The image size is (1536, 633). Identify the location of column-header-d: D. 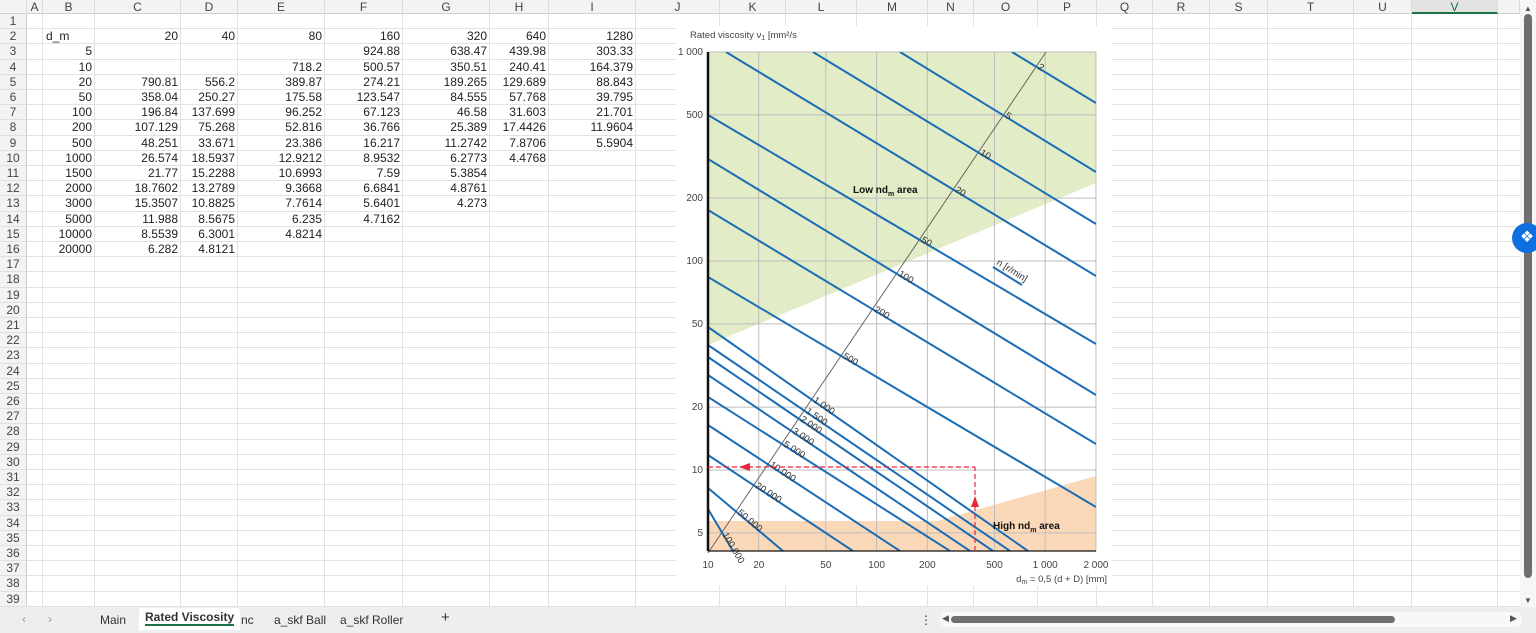
(209, 7).